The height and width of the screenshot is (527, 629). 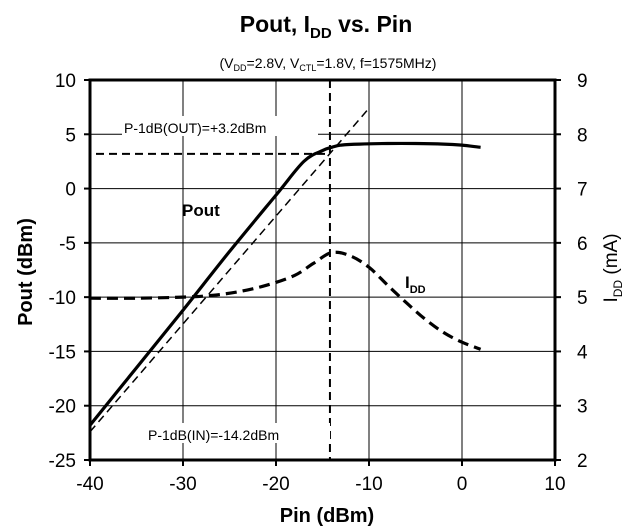 I want to click on subtitle-sub-1: DD, so click(x=240, y=68).